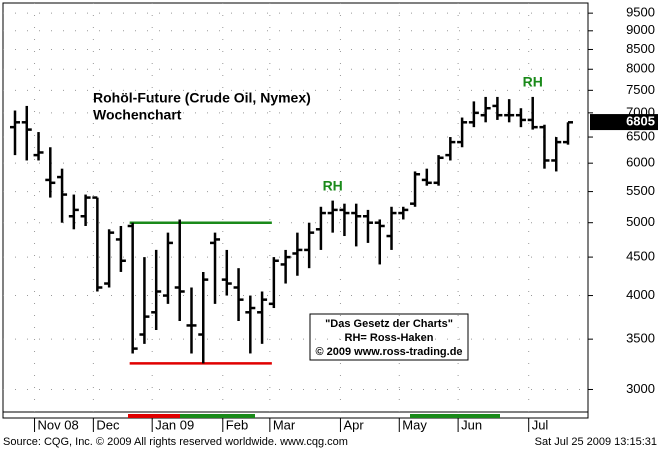 The image size is (660, 450). Describe the element at coordinates (640, 121) in the screenshot. I see `last-price-label: 6805` at that location.